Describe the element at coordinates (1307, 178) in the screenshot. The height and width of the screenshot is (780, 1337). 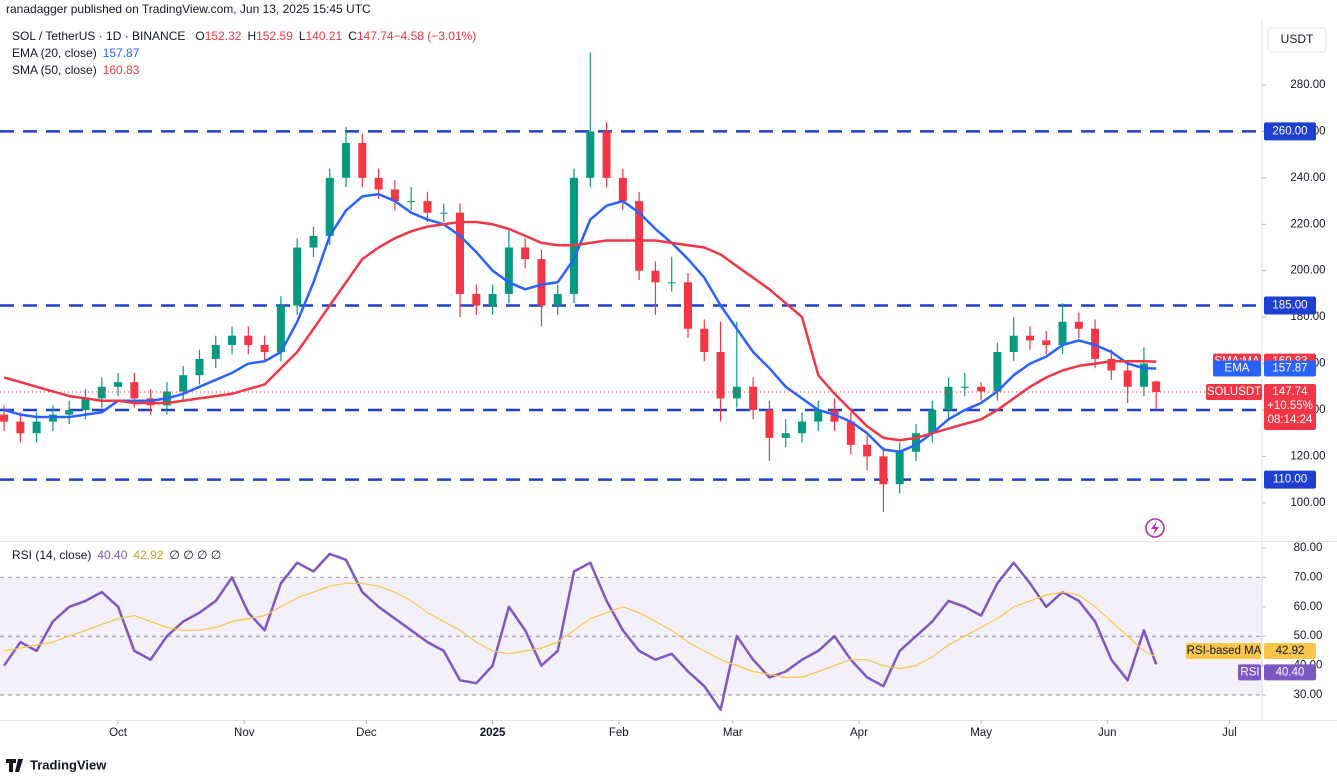
I see `y-tick-label: 240.00` at that location.